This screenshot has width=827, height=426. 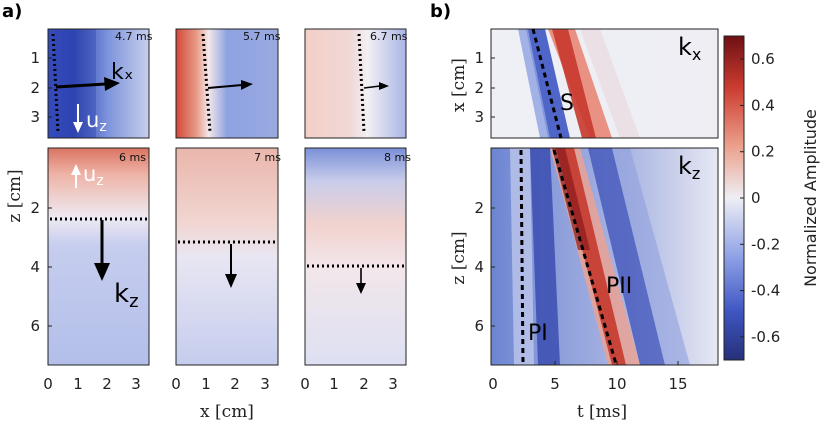 I want to click on b-xtick-15: 15, so click(x=677, y=384).